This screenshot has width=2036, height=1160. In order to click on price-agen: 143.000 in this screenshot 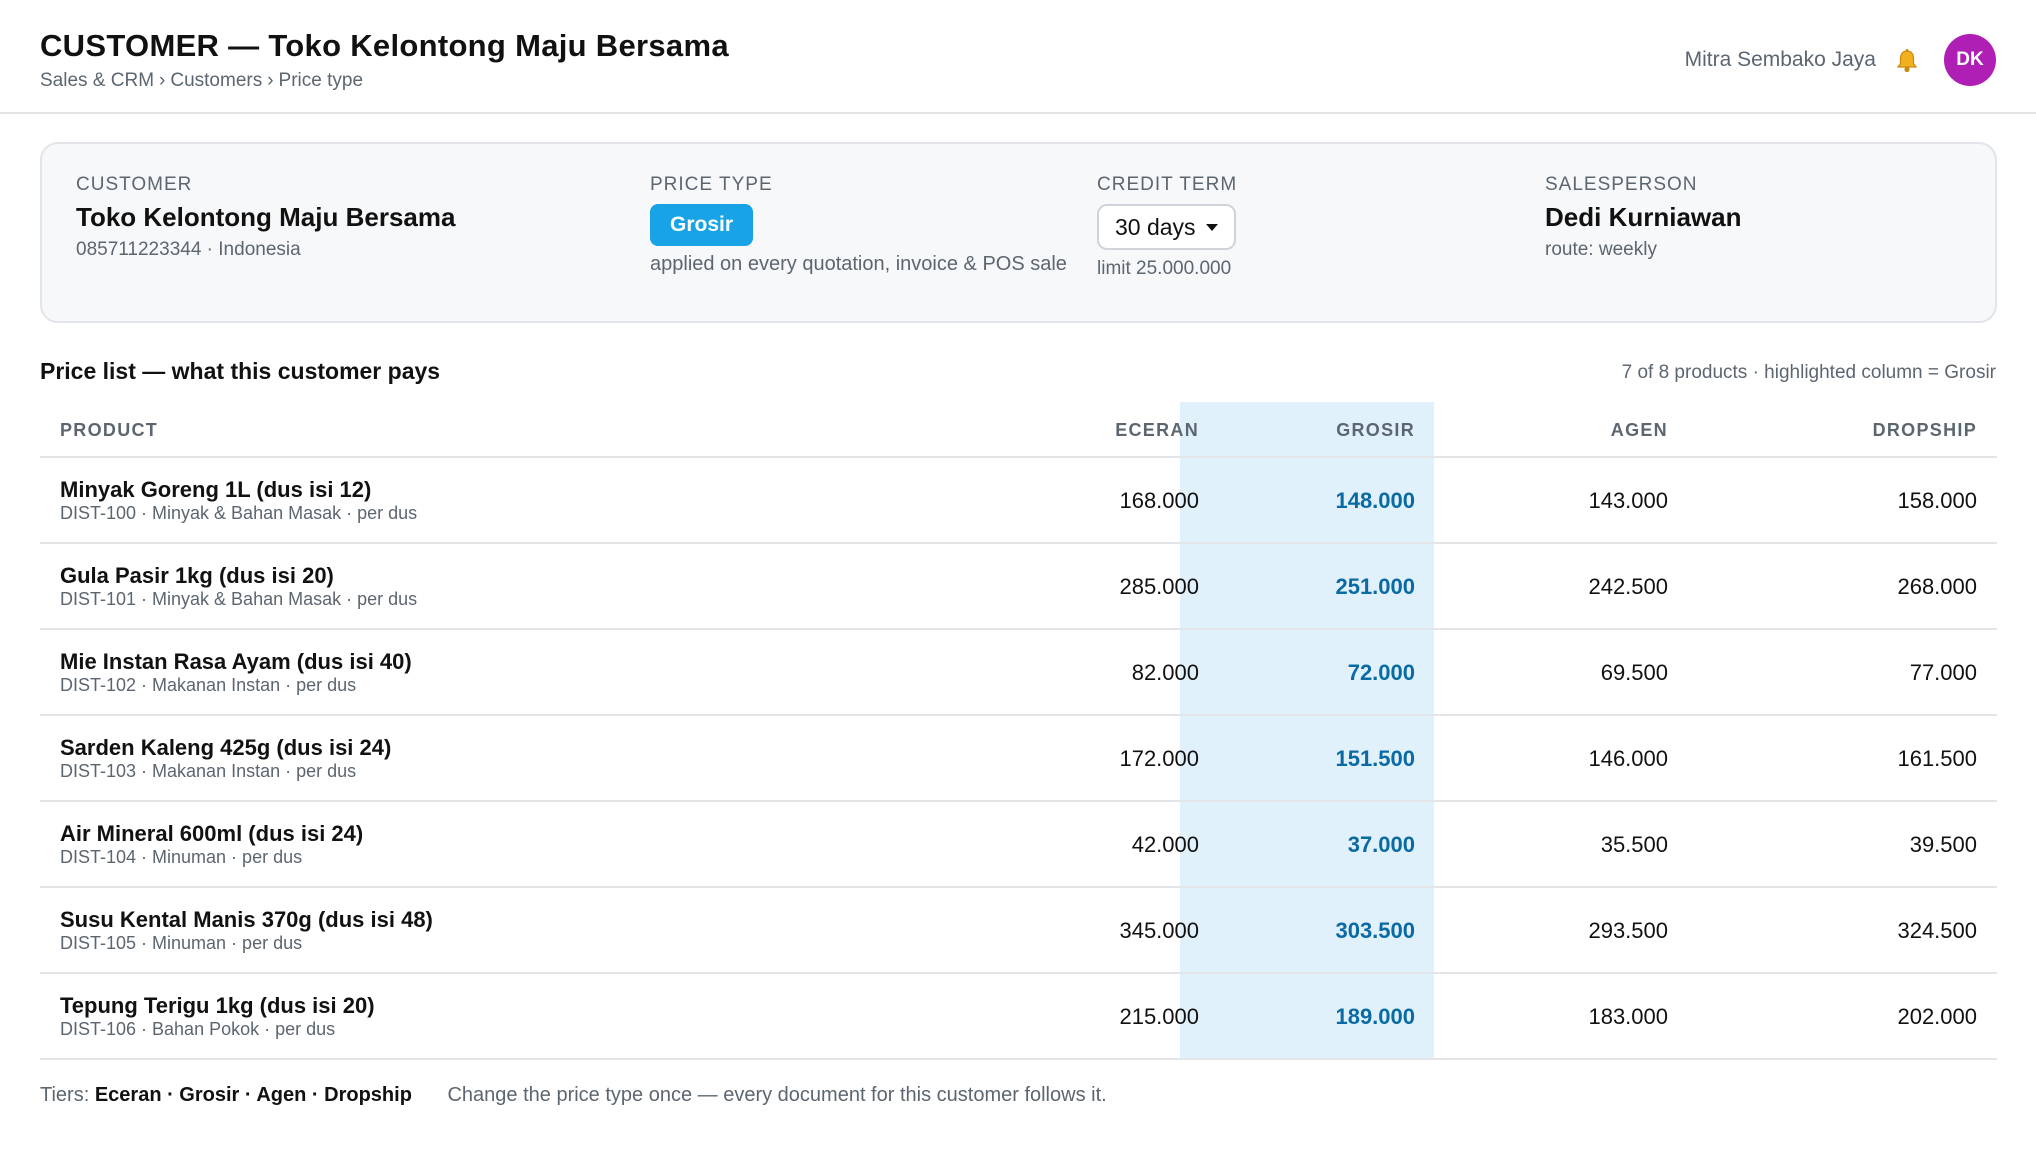, I will do `click(1628, 500)`.